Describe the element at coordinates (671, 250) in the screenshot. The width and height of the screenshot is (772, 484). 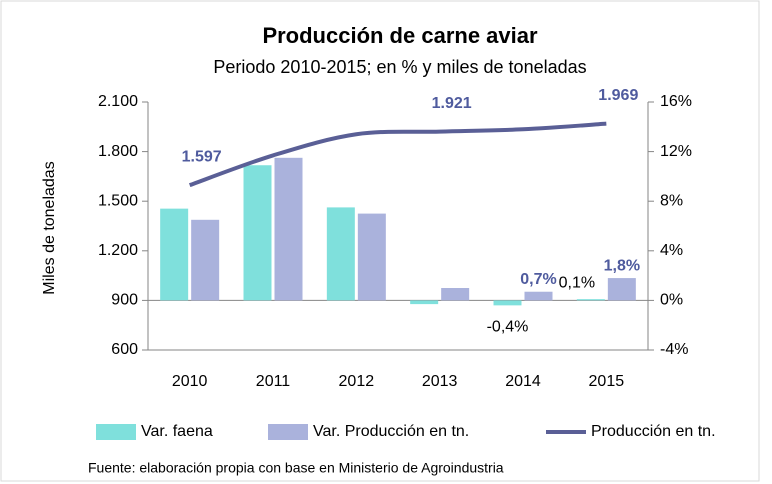
I see `y2-tick-label: 4%` at that location.